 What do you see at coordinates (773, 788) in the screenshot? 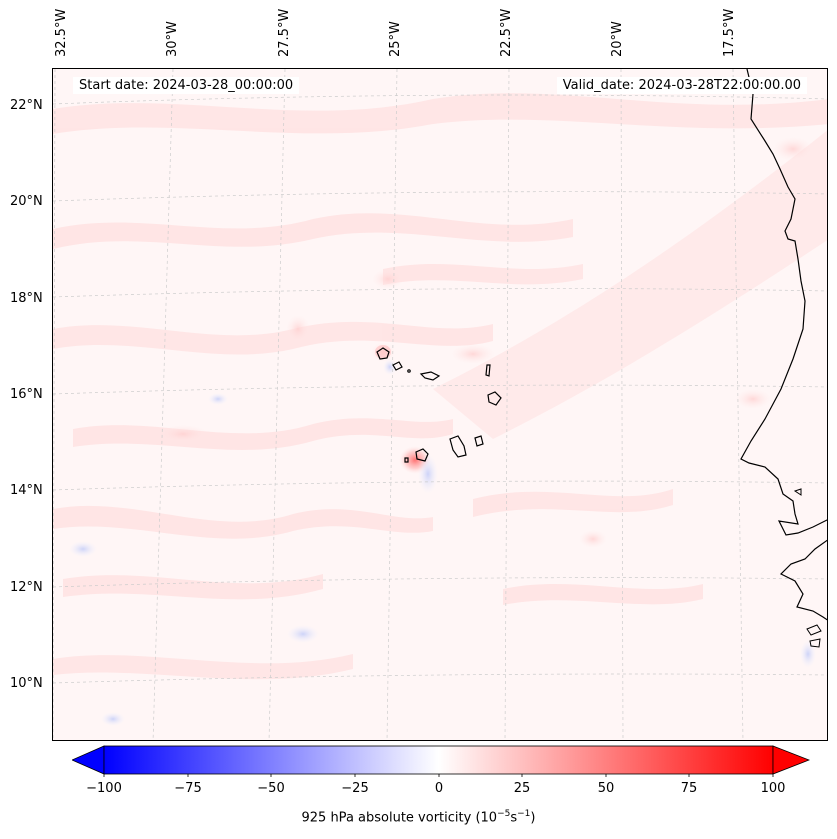
I see `colorbar-tick-label: 100` at bounding box center [773, 788].